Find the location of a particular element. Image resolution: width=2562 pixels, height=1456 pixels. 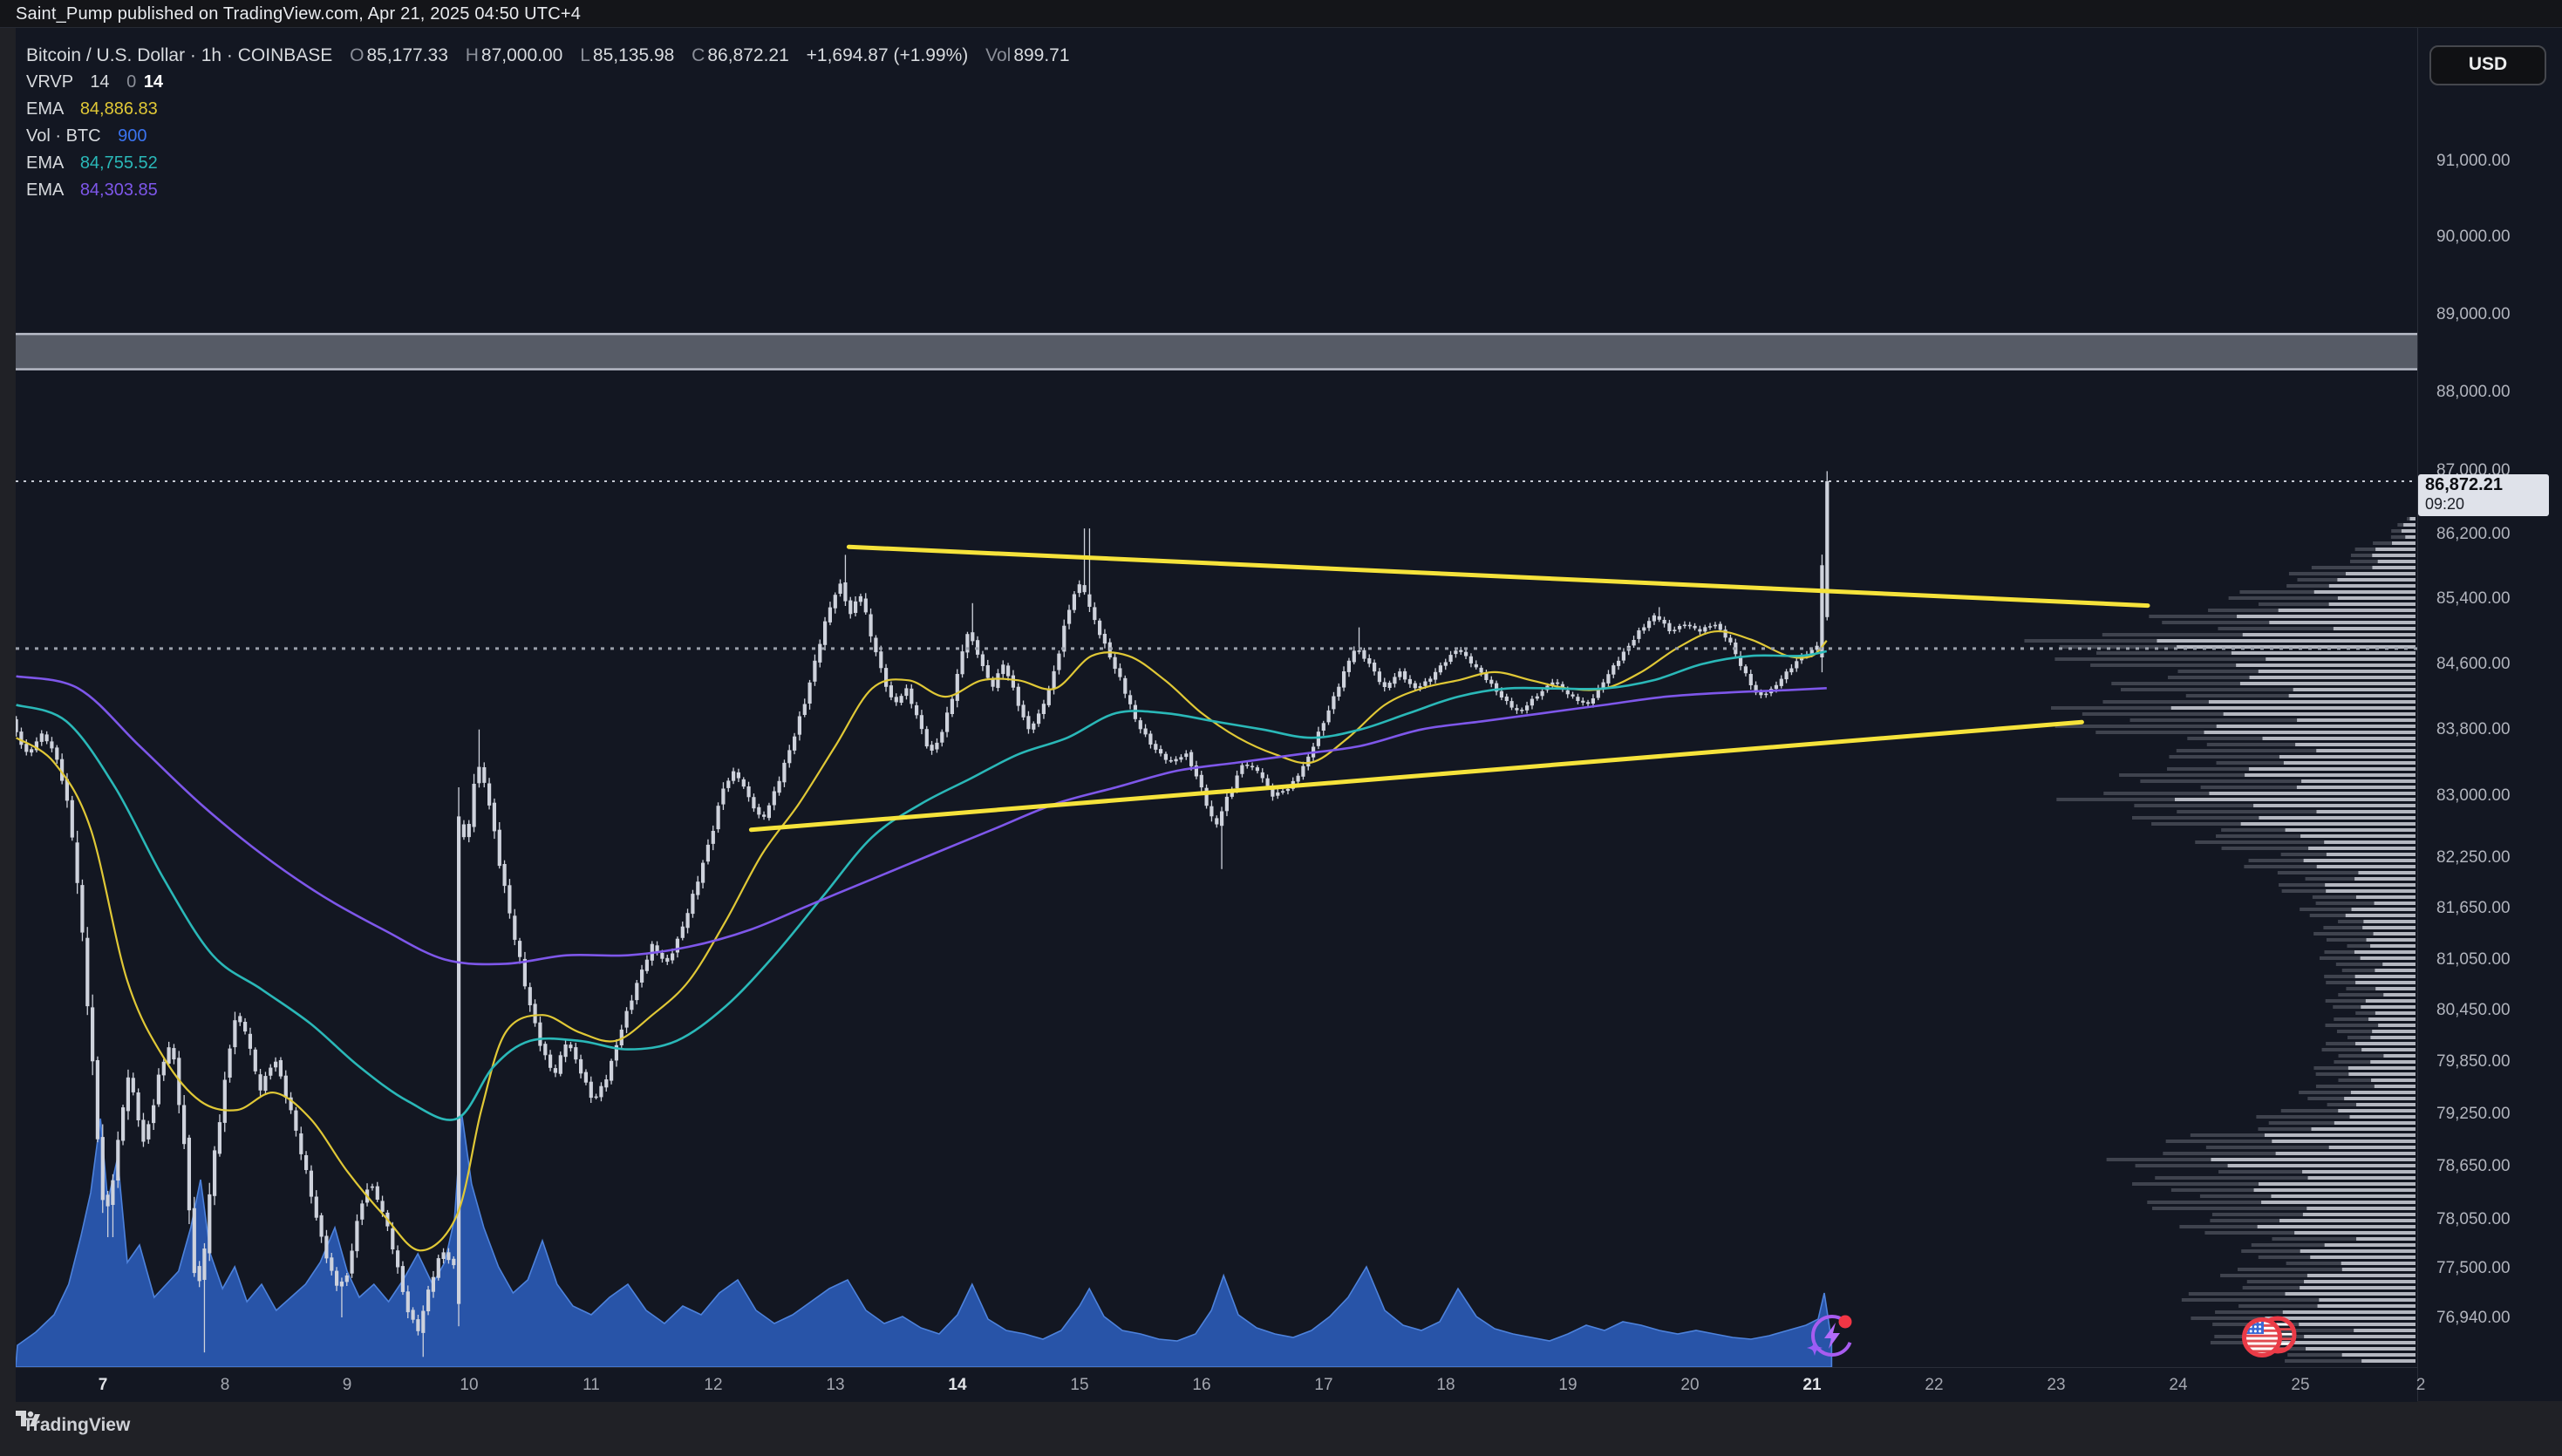

ema3-value: 84,303.85 is located at coordinates (118, 190).